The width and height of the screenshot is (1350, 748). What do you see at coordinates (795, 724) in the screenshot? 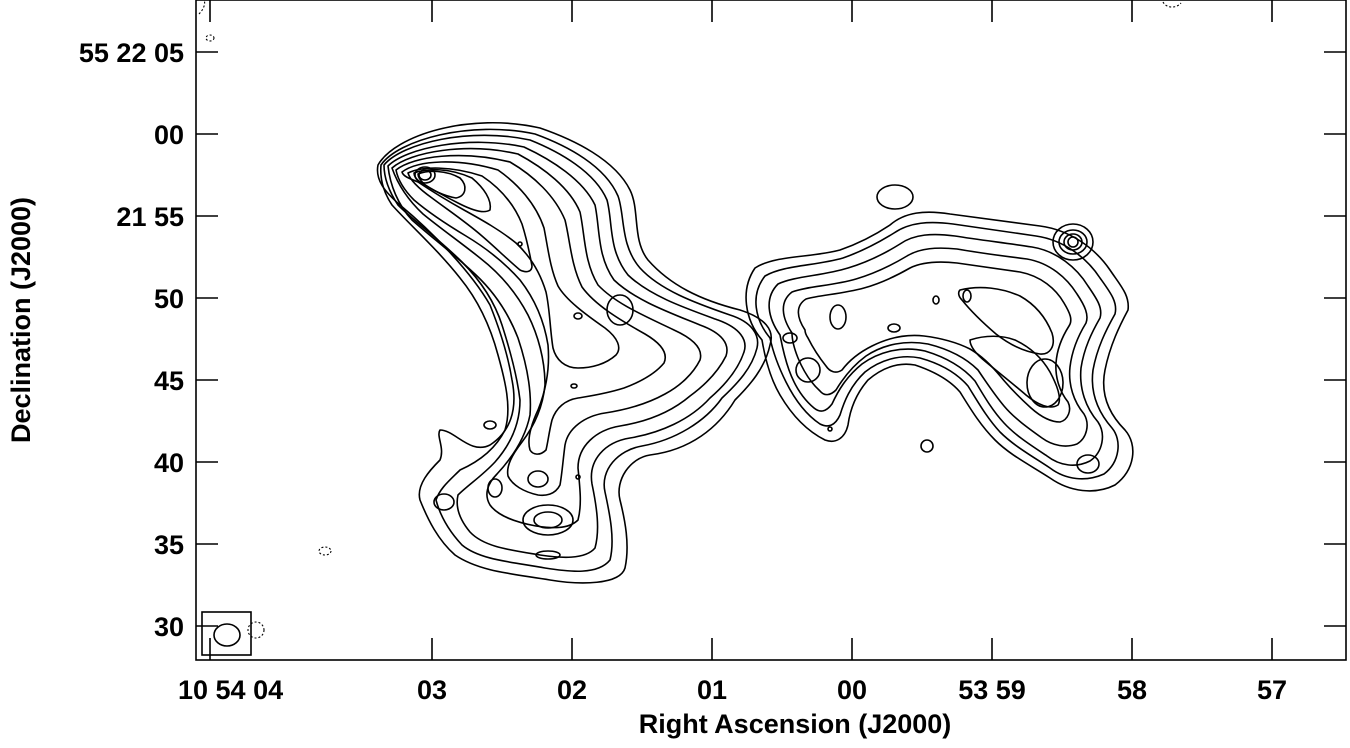
I see `x-axis-title: Right Ascension (J2000)` at bounding box center [795, 724].